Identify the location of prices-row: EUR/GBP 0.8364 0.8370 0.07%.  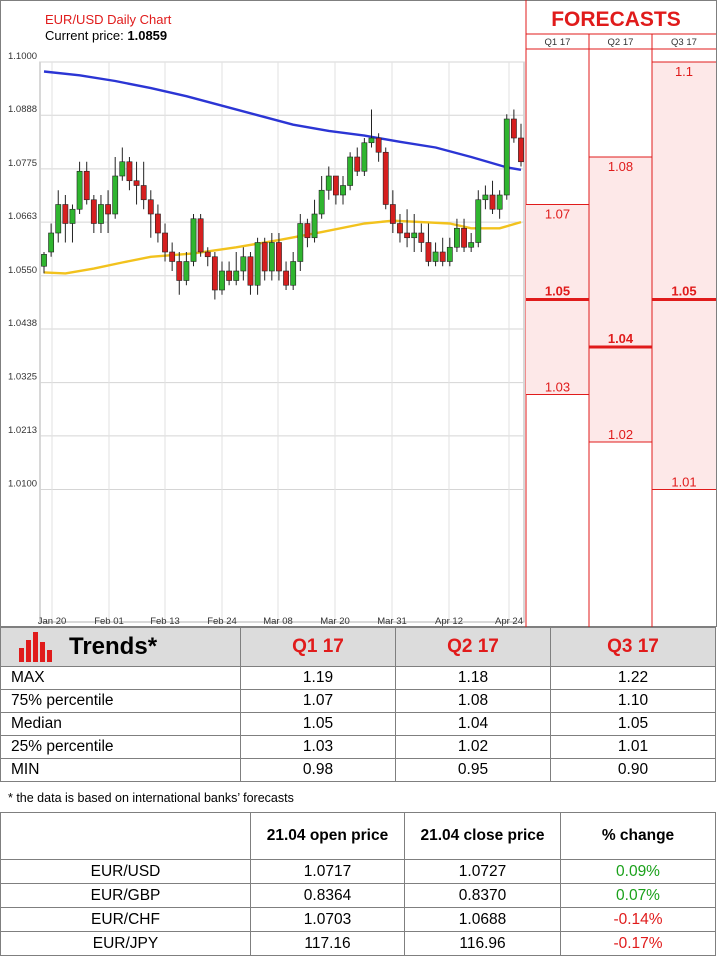
(358, 895).